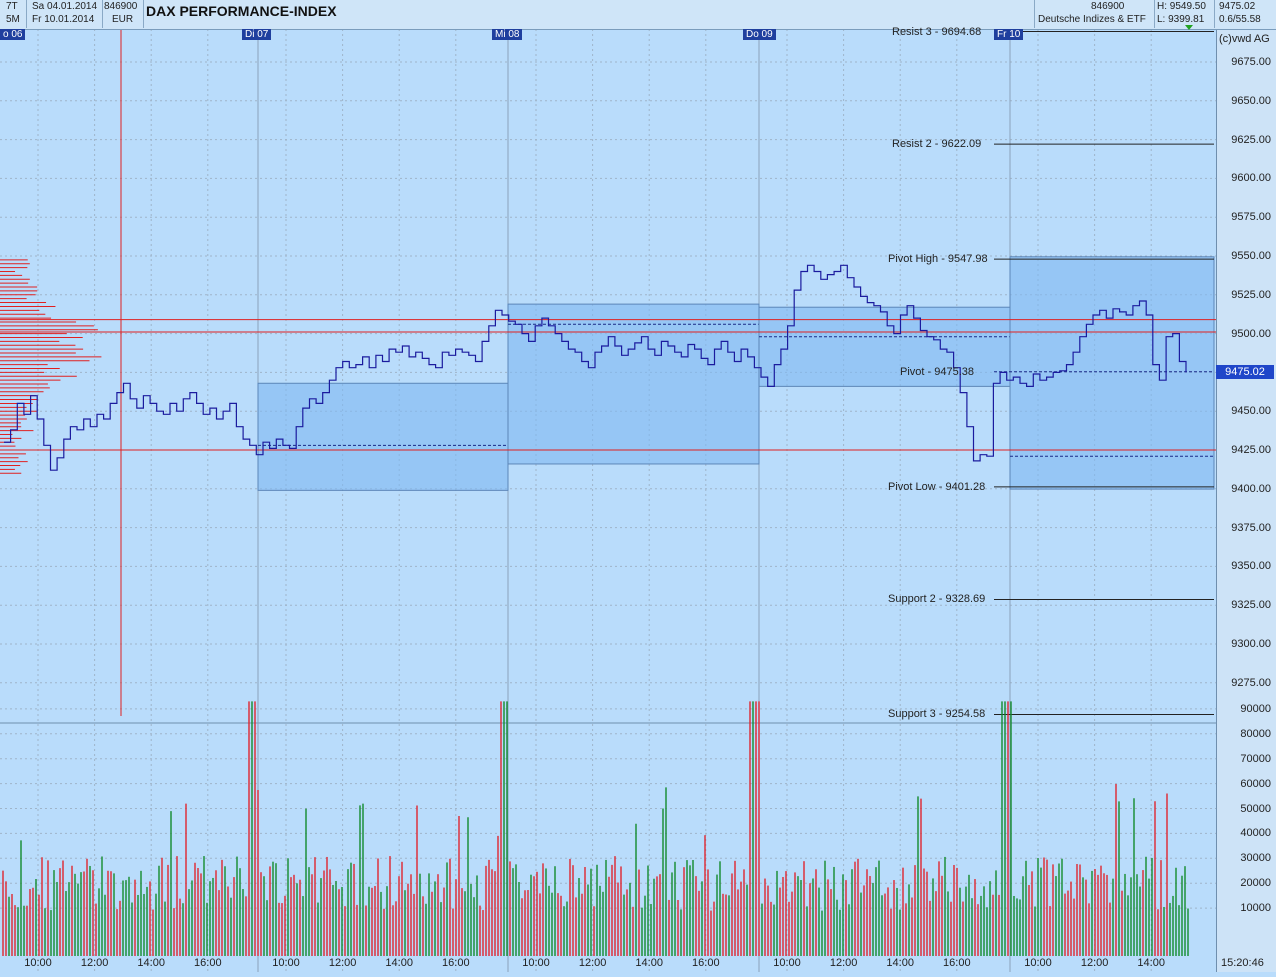 This screenshot has height=977, width=1276. Describe the element at coordinates (1244, 39) in the screenshot. I see `copyright-label: (c)vwd AG` at that location.